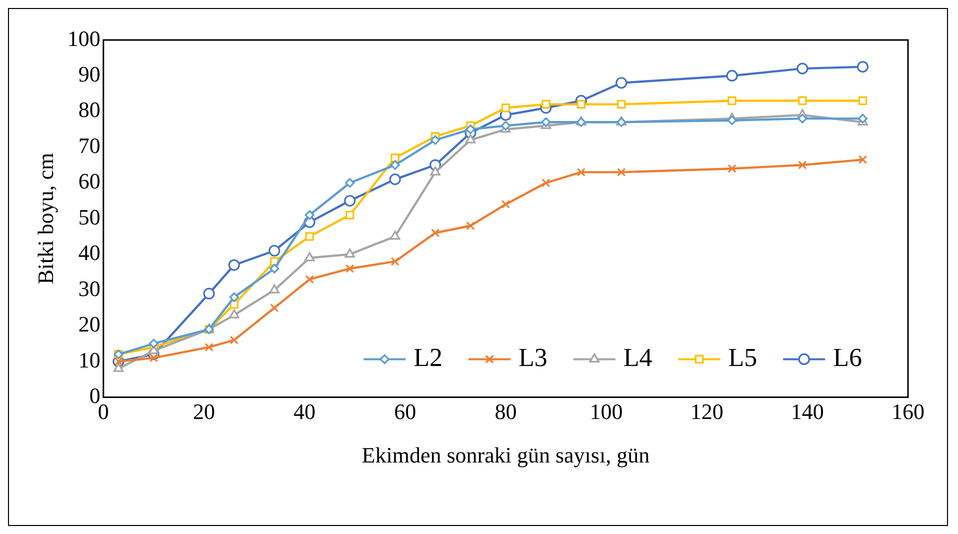 The image size is (958, 534). Describe the element at coordinates (606, 411) in the screenshot. I see `x-tick-label: 100` at that location.